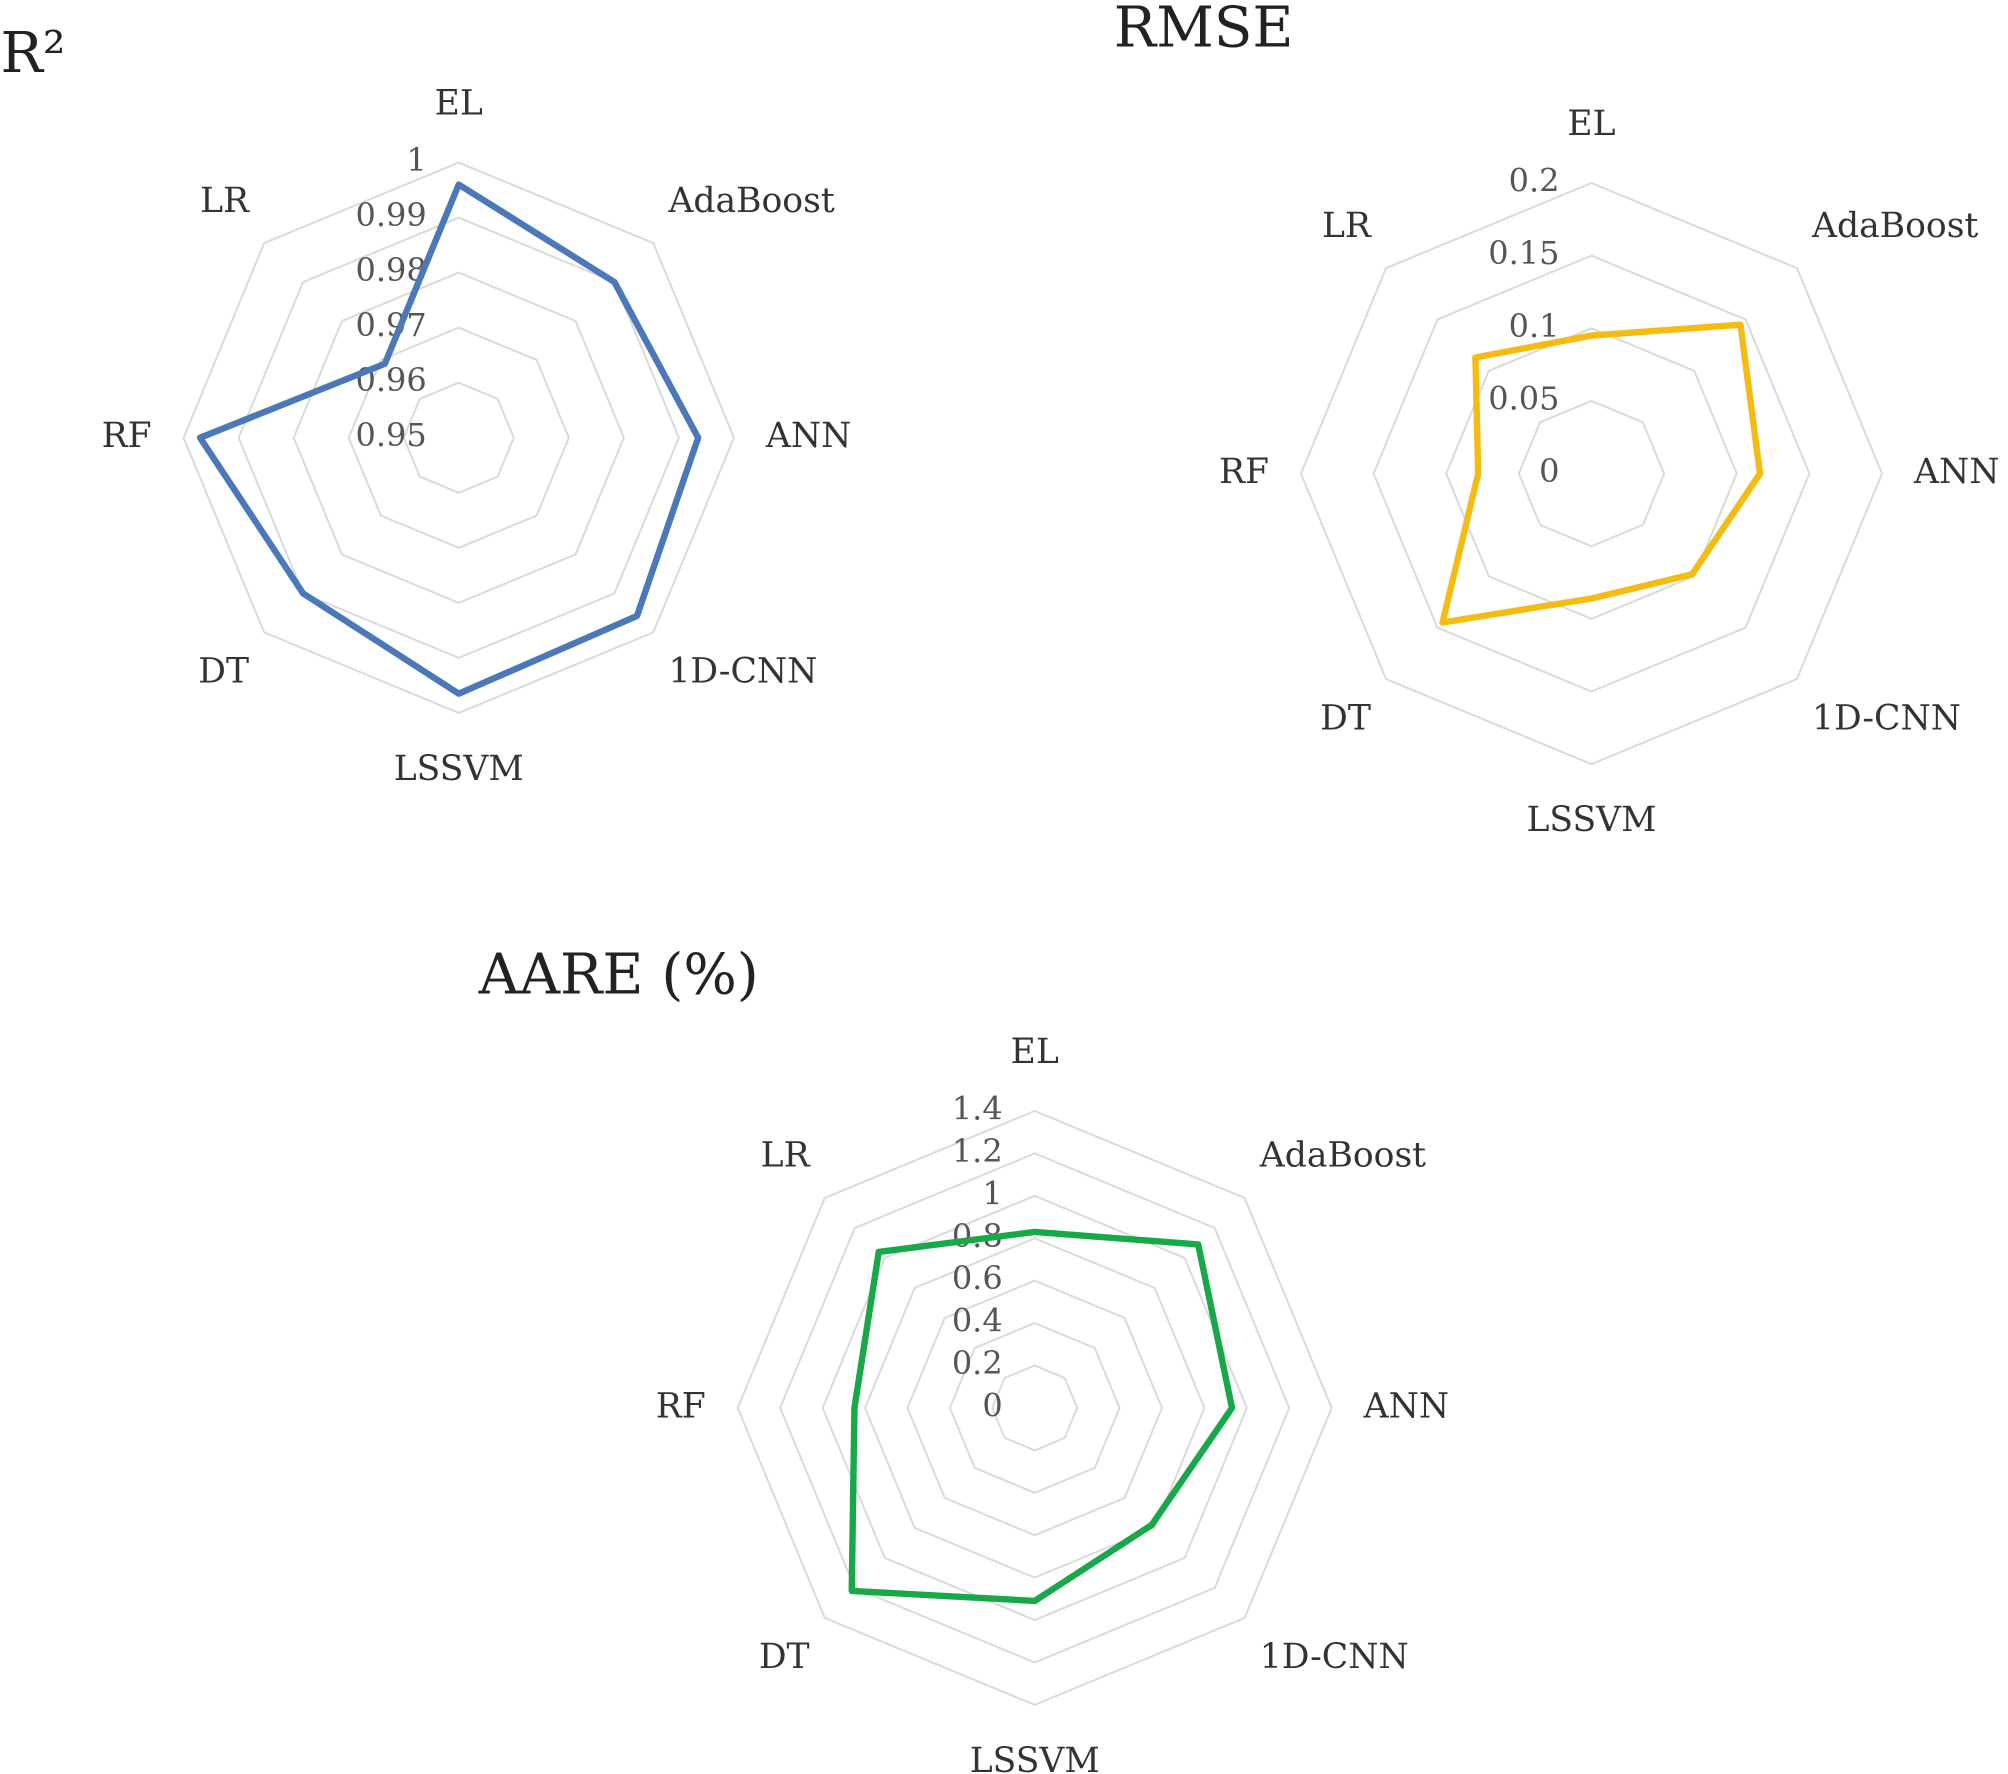 The height and width of the screenshot is (1774, 2008). Describe the element at coordinates (1204, 30) in the screenshot. I see `chart-title: RMSE` at that location.